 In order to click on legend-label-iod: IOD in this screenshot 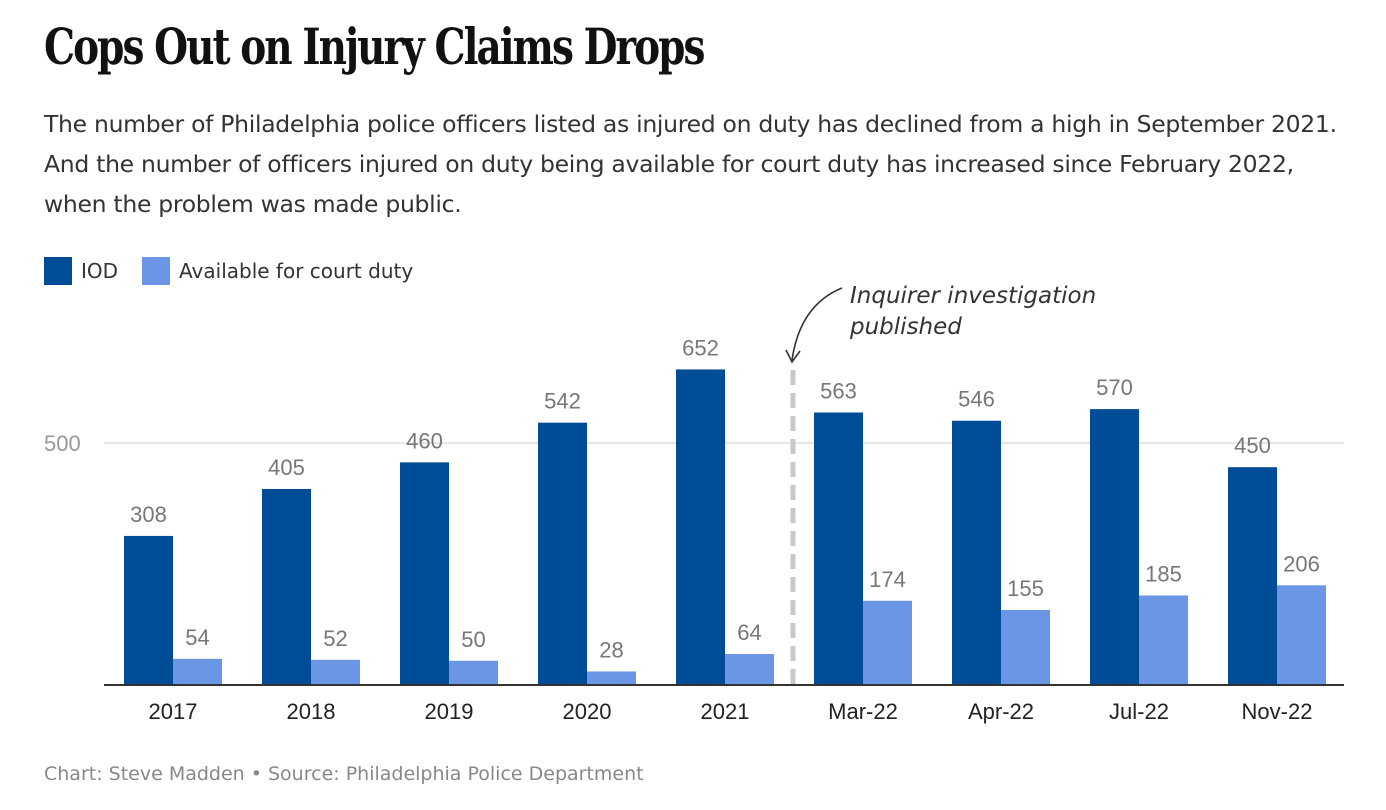, I will do `click(100, 271)`.